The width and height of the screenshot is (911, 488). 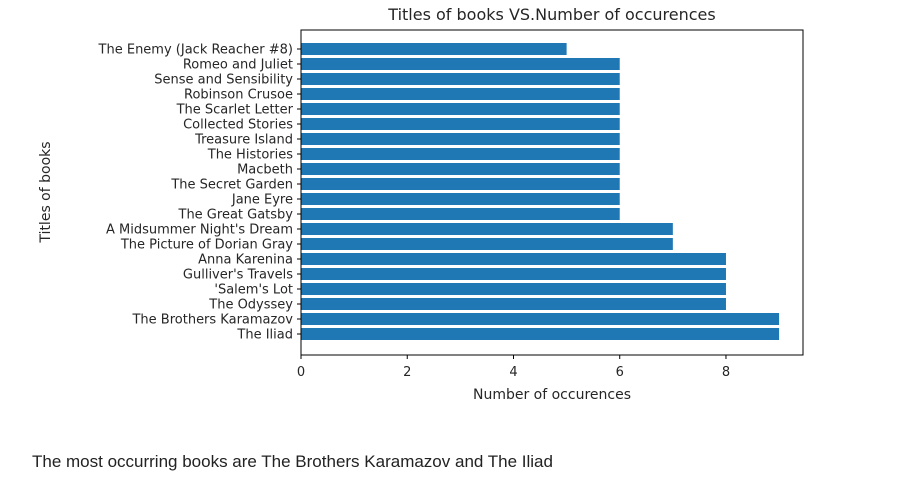 I want to click on x-tick-label-0: 0, so click(x=301, y=372).